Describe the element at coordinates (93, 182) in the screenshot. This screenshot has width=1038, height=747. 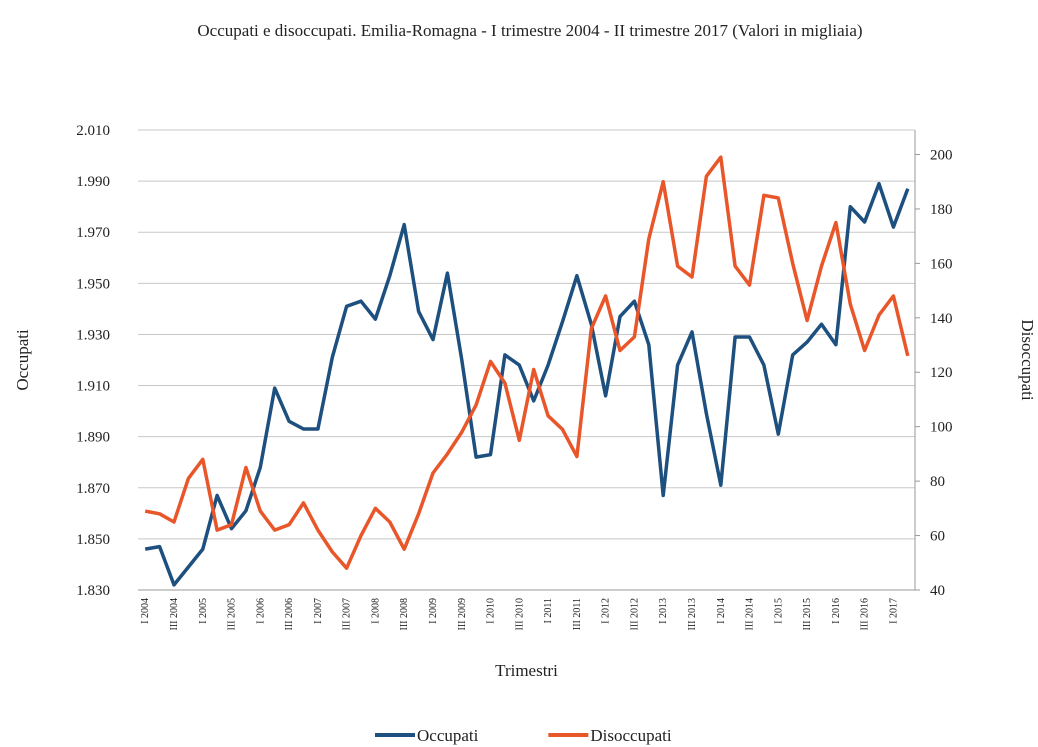
I see `y-tick-label: 1.990` at that location.